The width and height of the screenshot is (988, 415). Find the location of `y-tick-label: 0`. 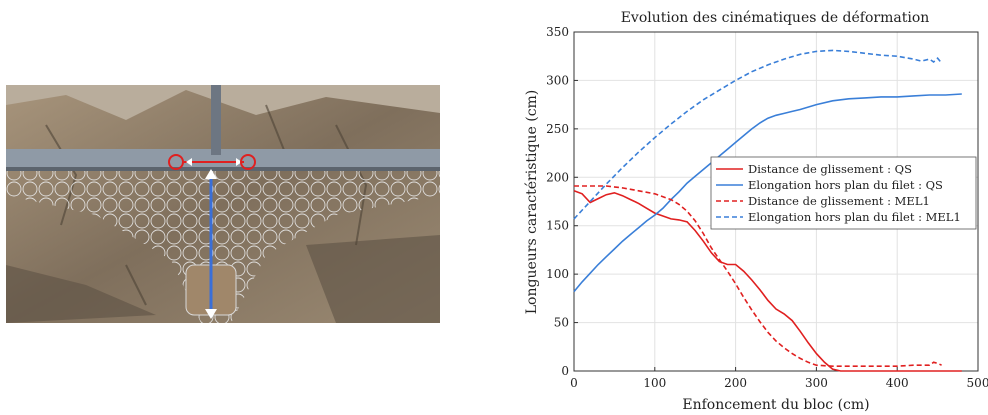

y-tick-label: 0 is located at coordinates (565, 371).